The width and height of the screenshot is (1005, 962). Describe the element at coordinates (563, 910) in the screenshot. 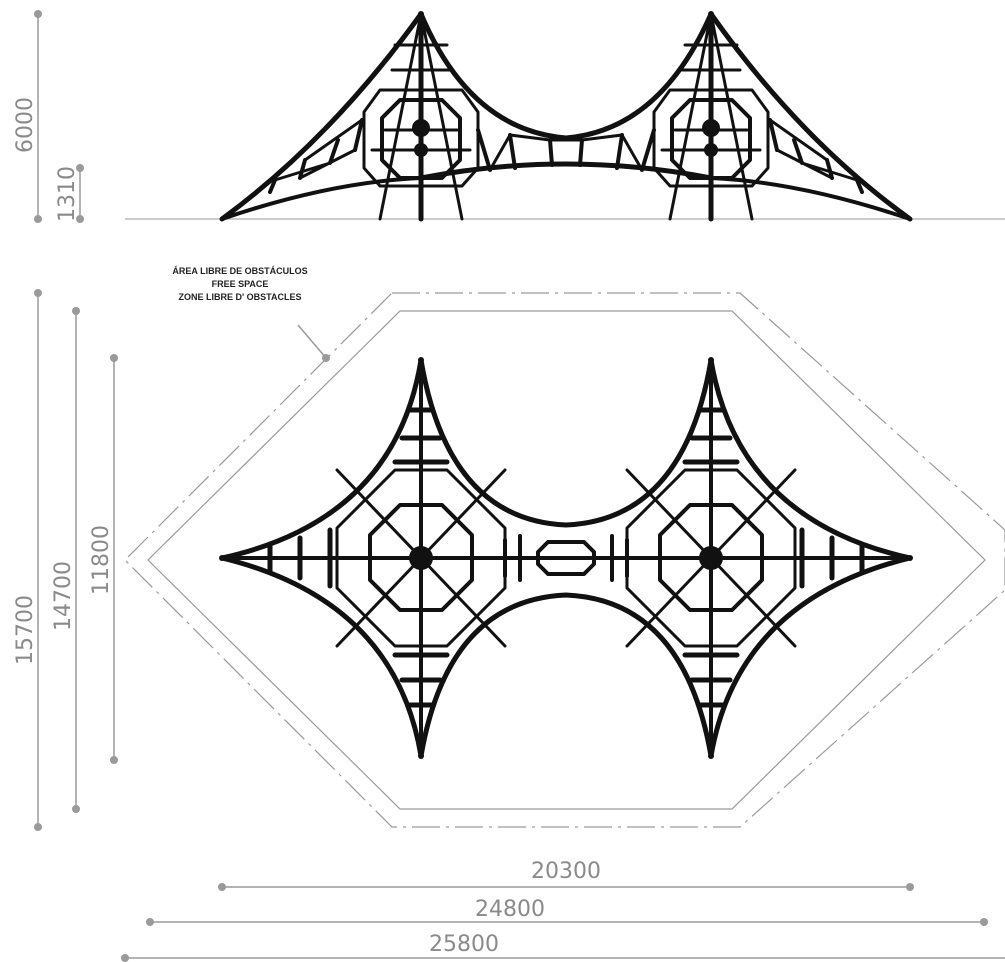

I see `horizontal-dimensions: 20300 24800 25800` at that location.